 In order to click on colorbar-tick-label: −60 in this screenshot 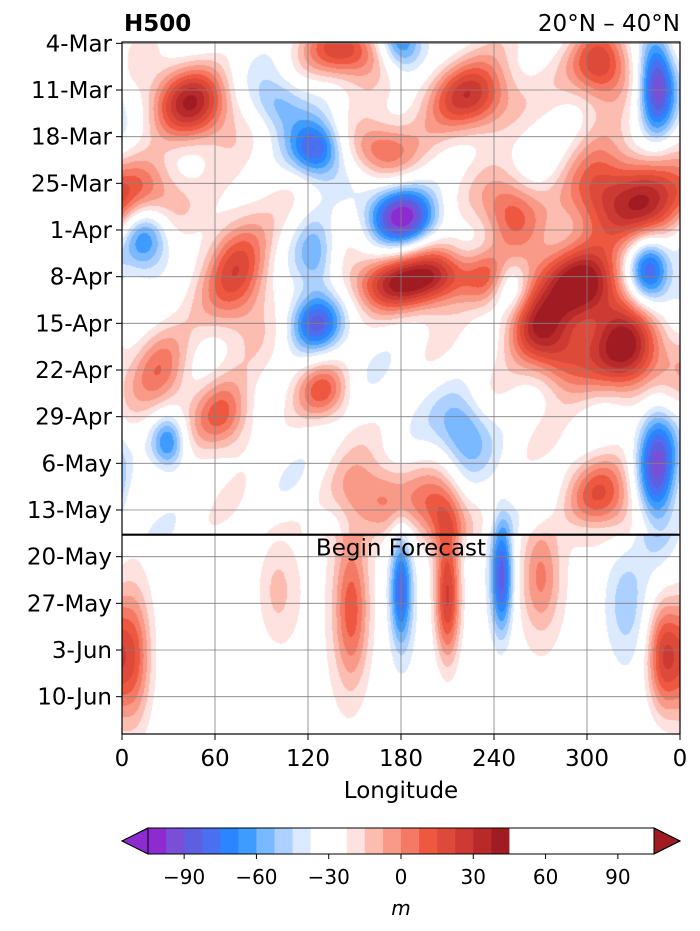, I will do `click(256, 877)`.